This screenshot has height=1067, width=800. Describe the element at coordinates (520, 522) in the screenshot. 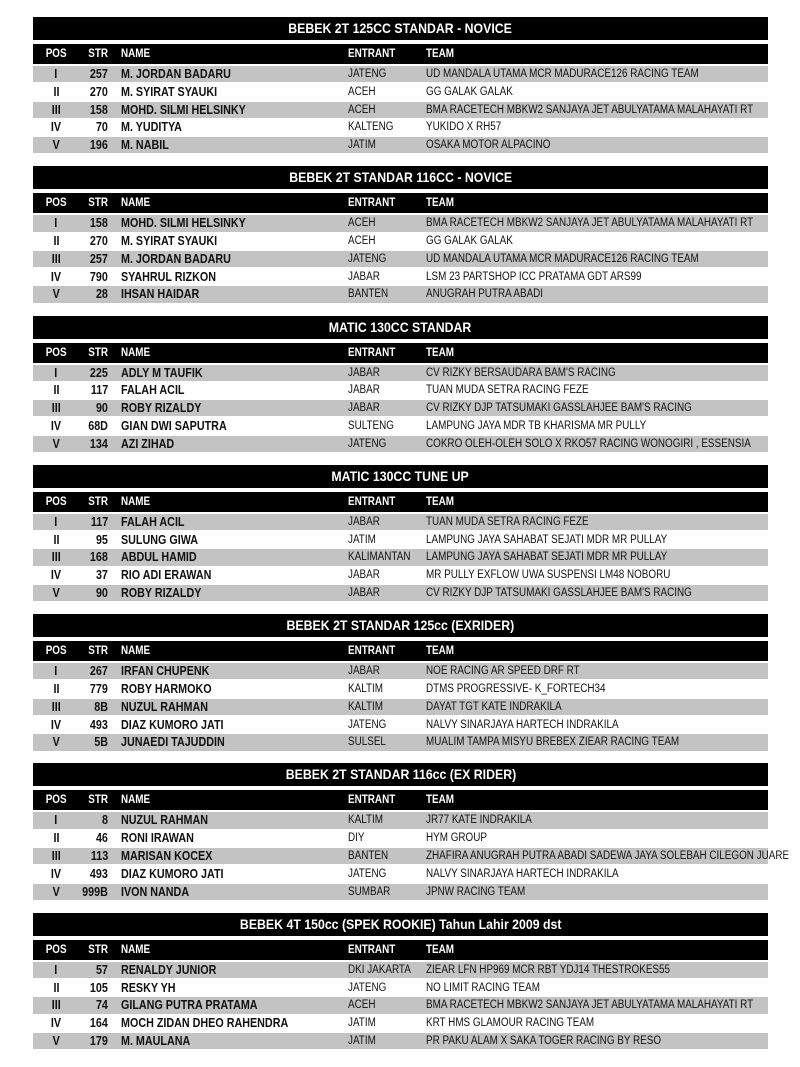

I see `cell-team: TUAN MUDA SETRA RACING FEZE` at that location.